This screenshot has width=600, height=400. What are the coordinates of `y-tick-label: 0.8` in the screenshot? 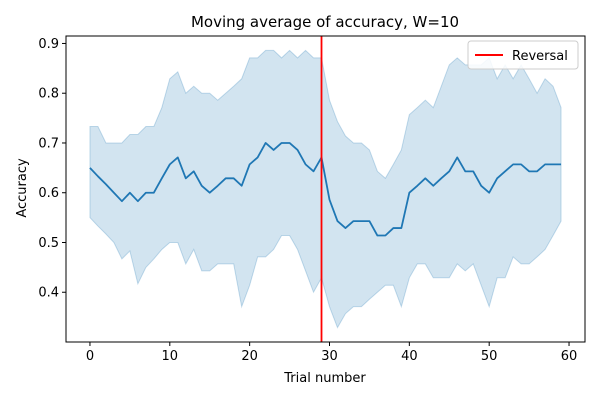 It's located at (48, 94).